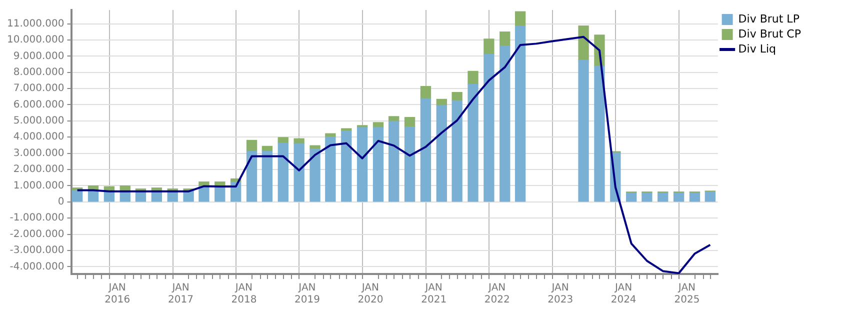  What do you see at coordinates (38, 170) in the screenshot?
I see `y-tick-label: 2.000.000` at bounding box center [38, 170].